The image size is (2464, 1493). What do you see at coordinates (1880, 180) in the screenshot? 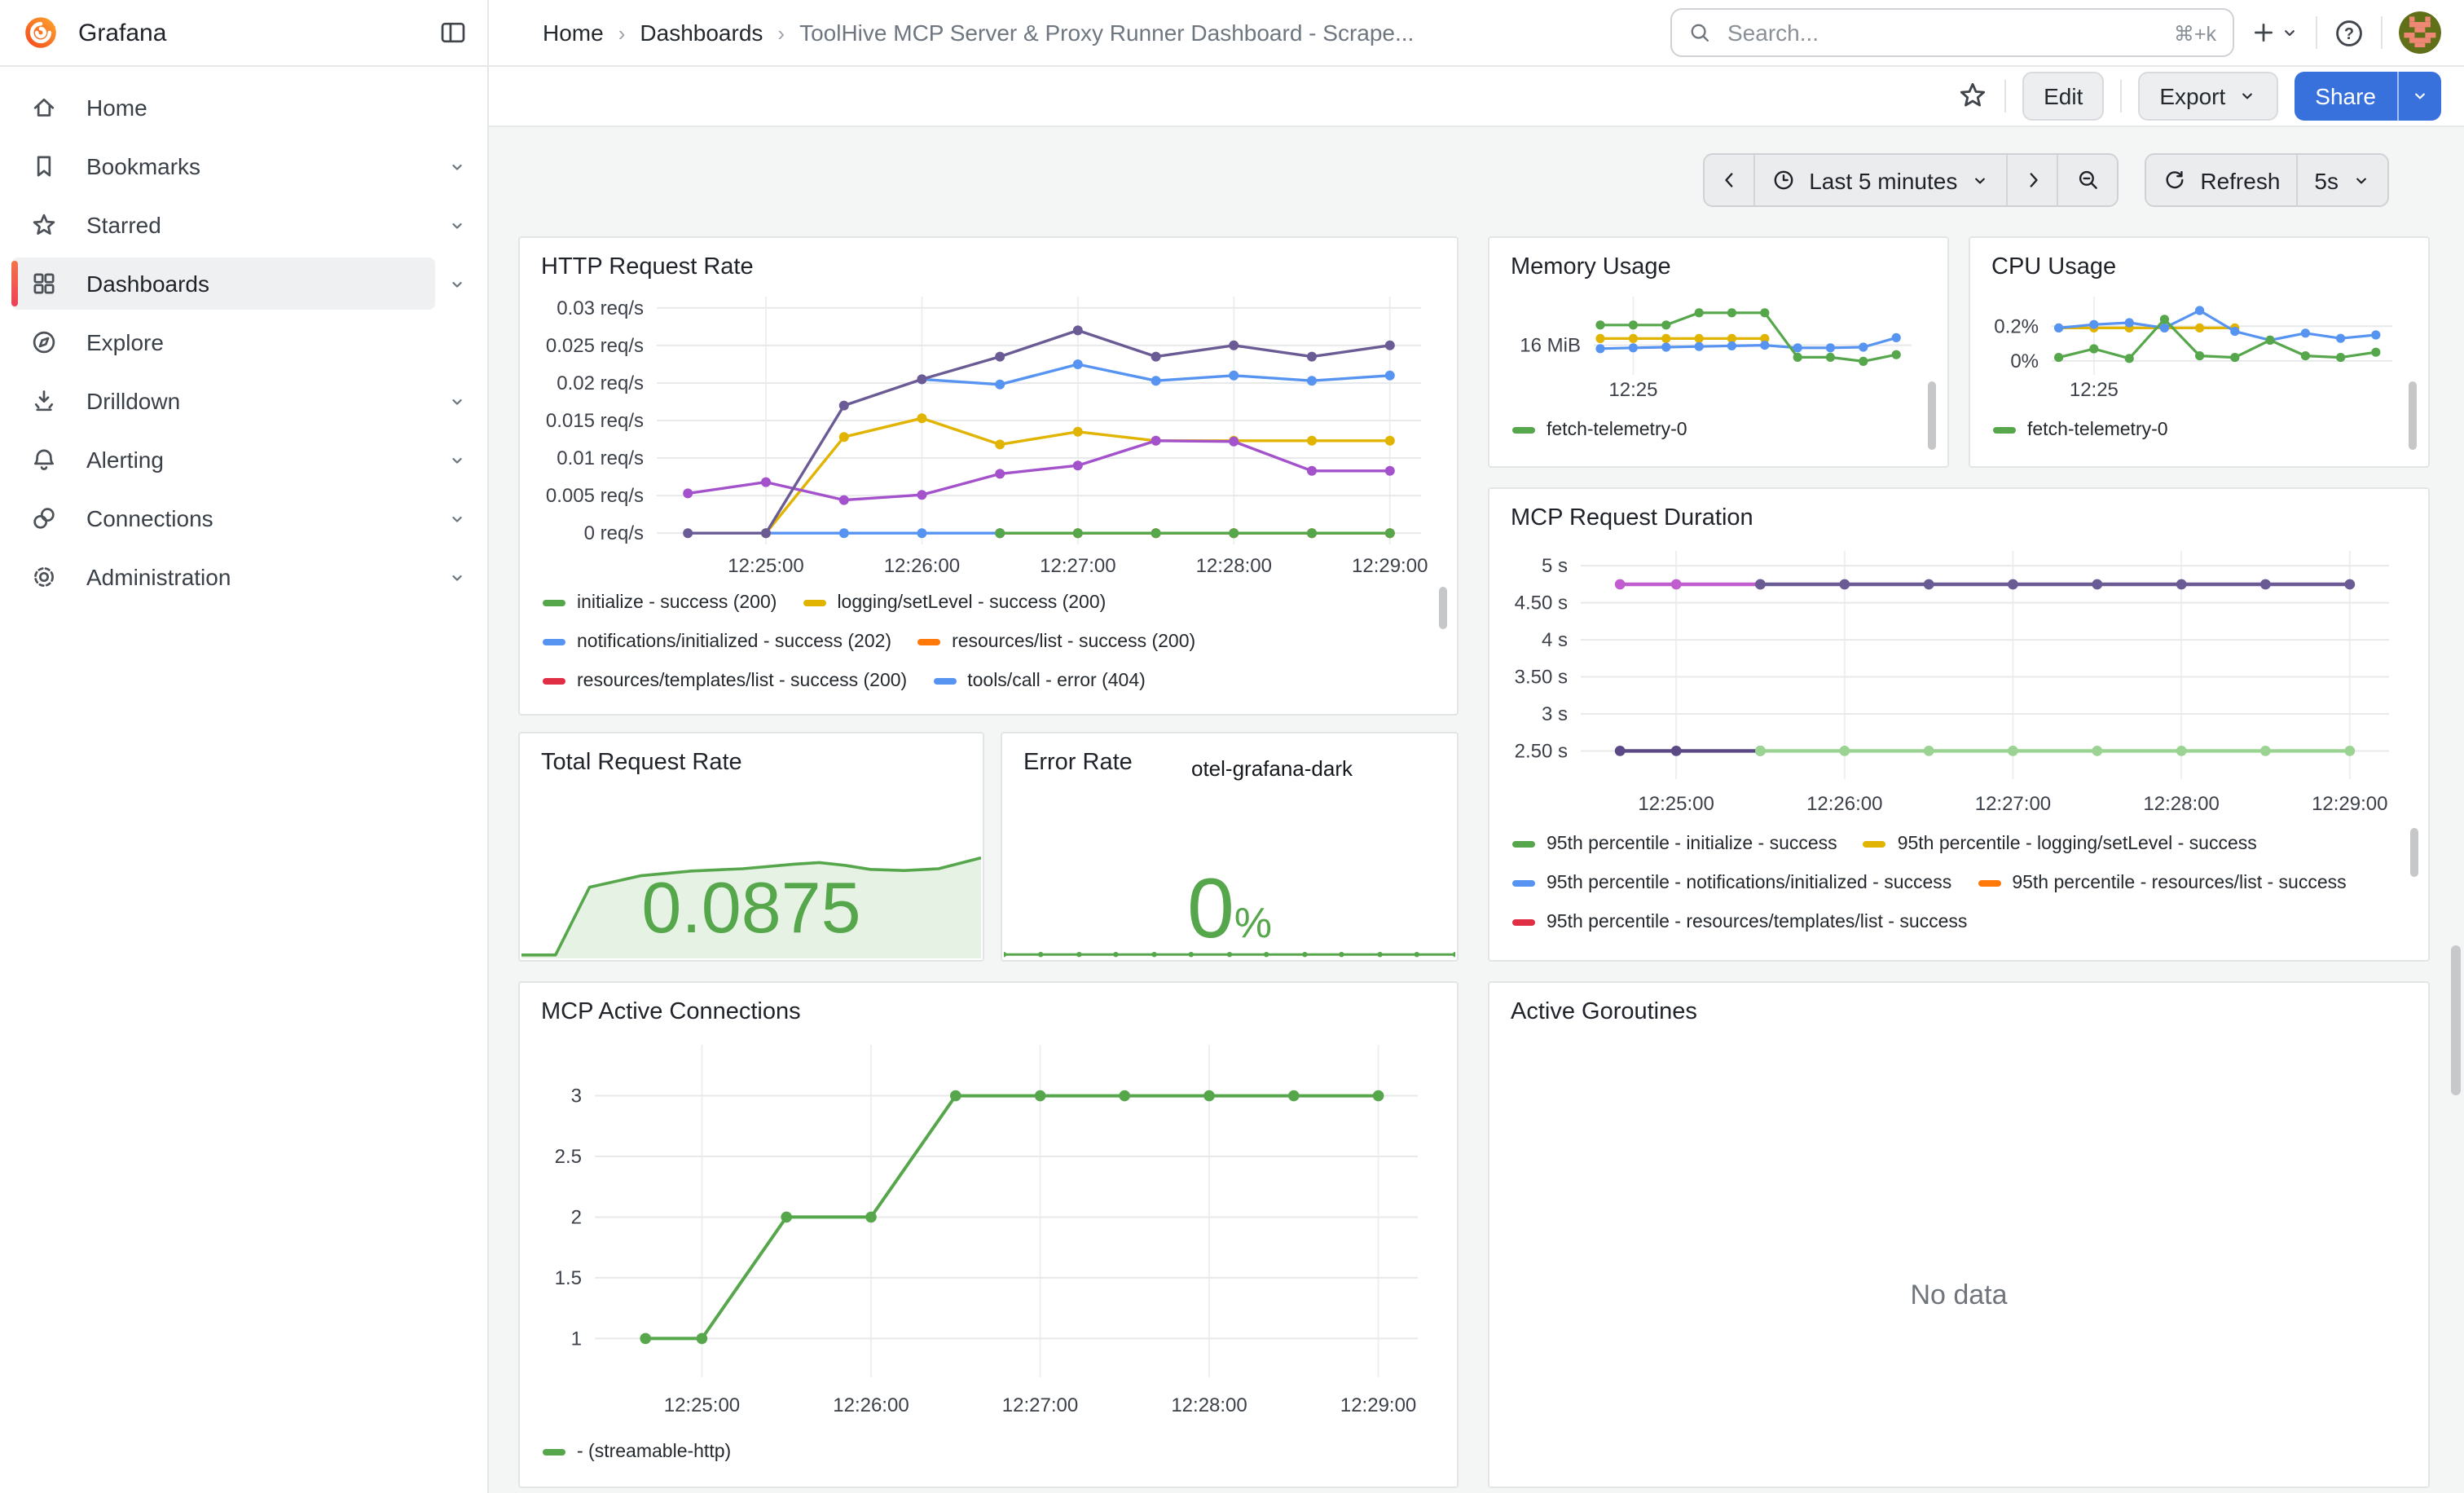
I see `time-range-picker: Last 5 minutes` at bounding box center [1880, 180].